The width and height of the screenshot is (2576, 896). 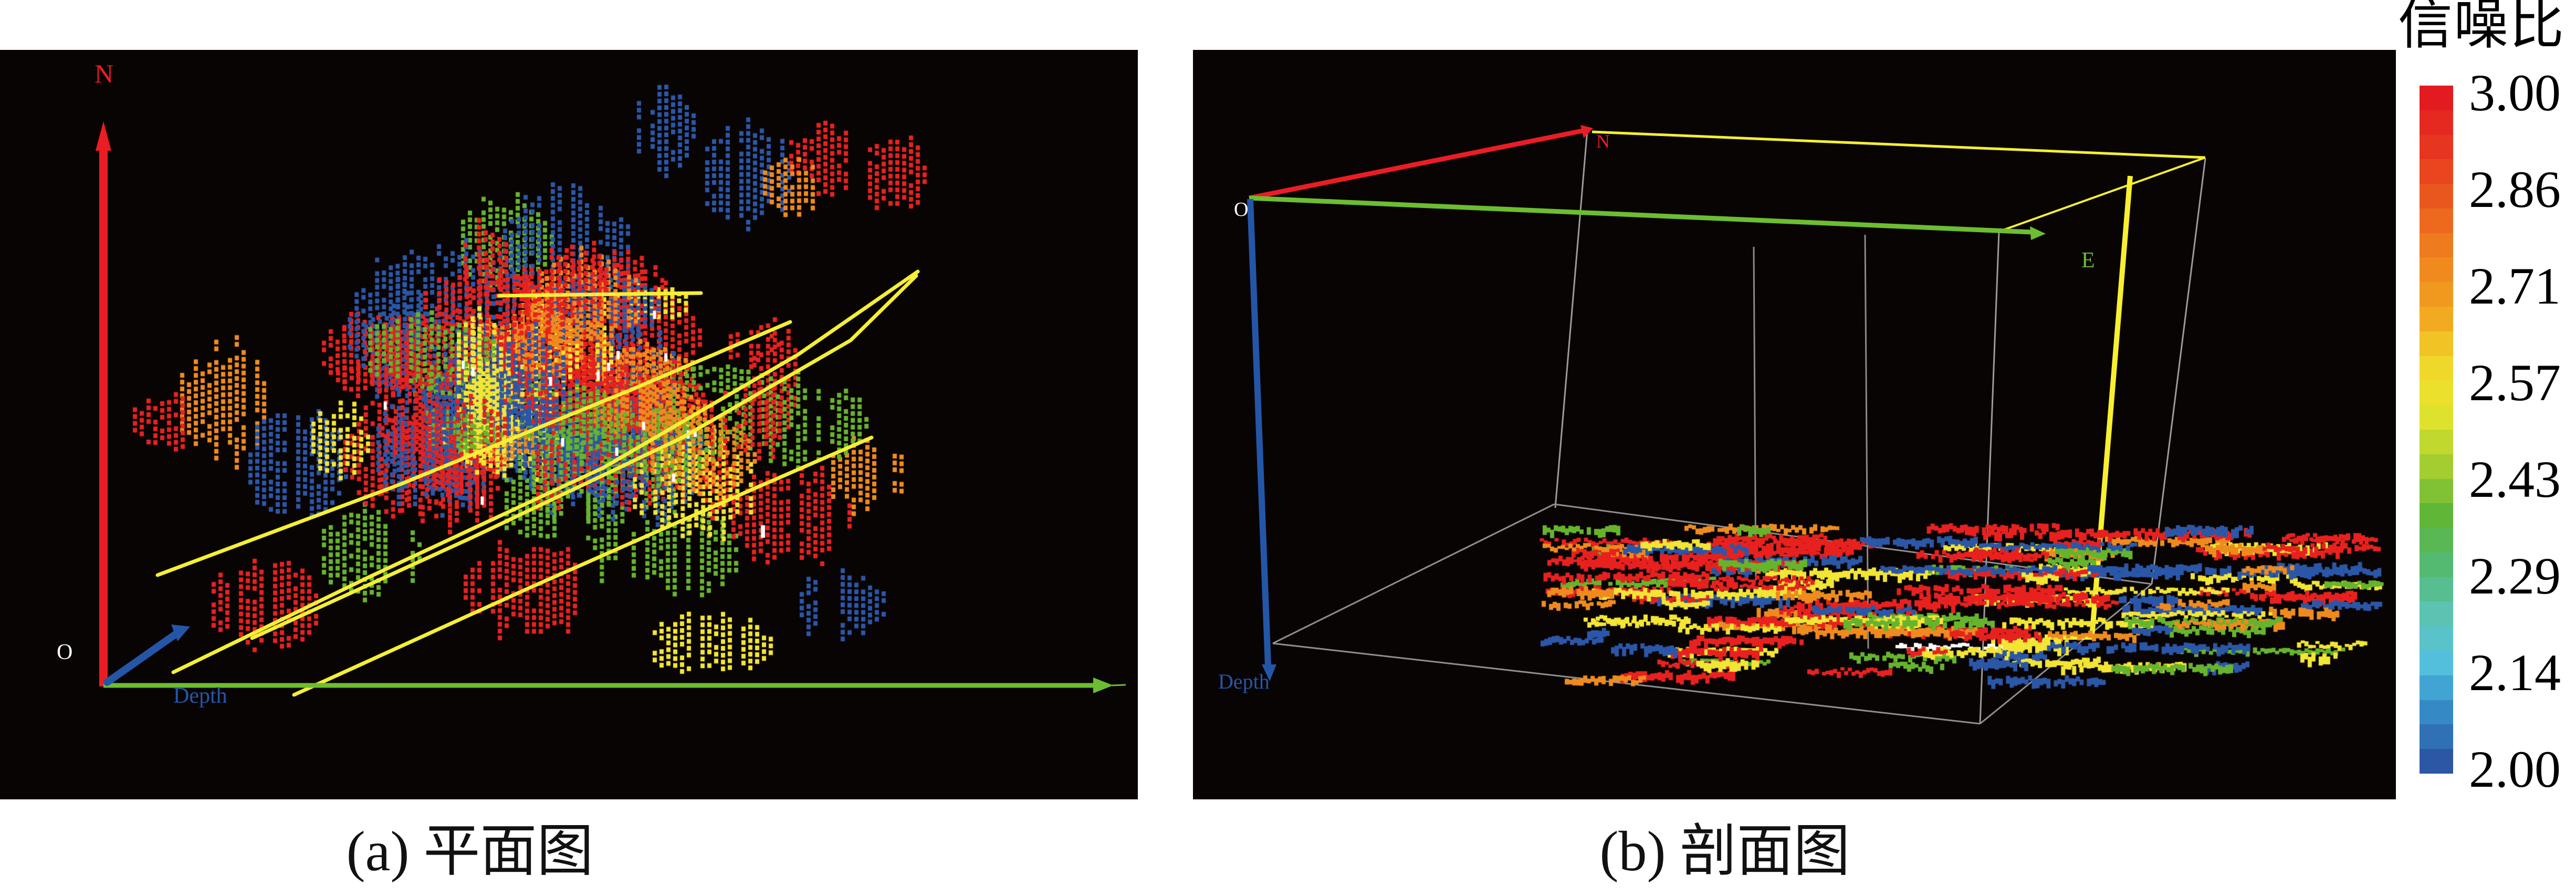 What do you see at coordinates (2515, 93) in the screenshot?
I see `colorbar-tick-3.00: 3.00` at bounding box center [2515, 93].